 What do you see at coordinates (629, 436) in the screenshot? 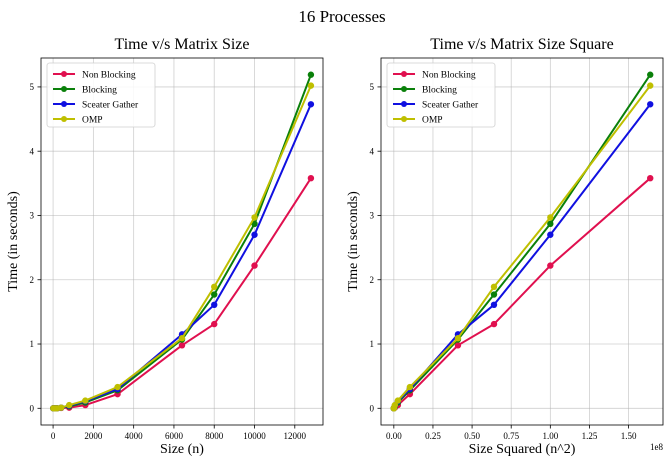
I see `x-tick-label: 1.50` at bounding box center [629, 436].